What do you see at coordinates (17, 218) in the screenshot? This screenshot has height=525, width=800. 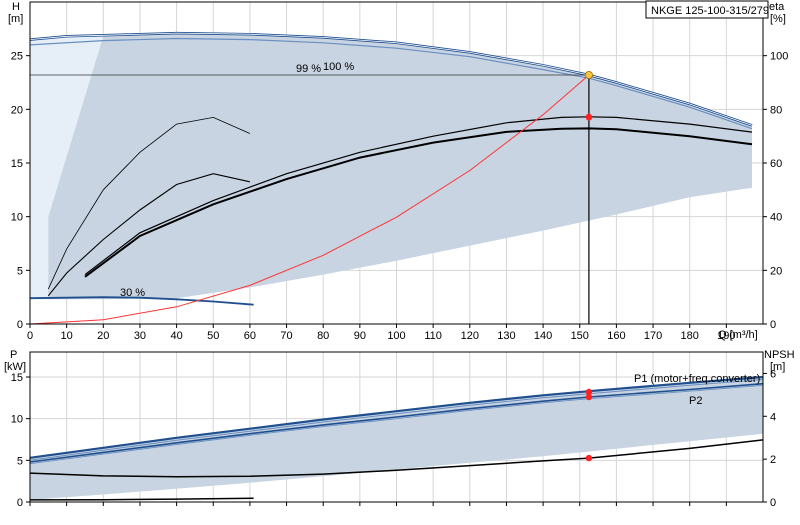 I see `y-left-tick-label: 10` at bounding box center [17, 218].